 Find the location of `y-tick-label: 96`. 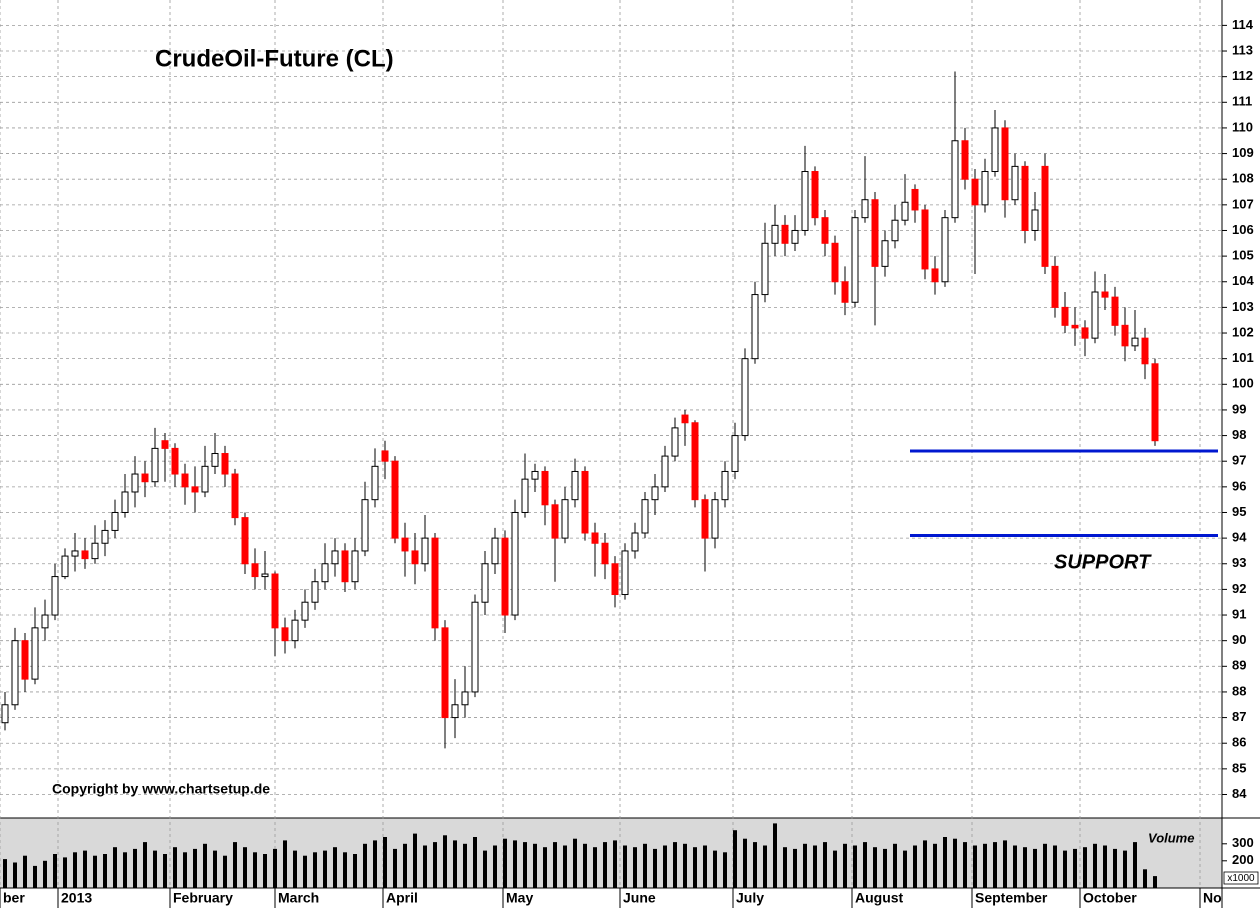

y-tick-label: 96 is located at coordinates (1239, 485).